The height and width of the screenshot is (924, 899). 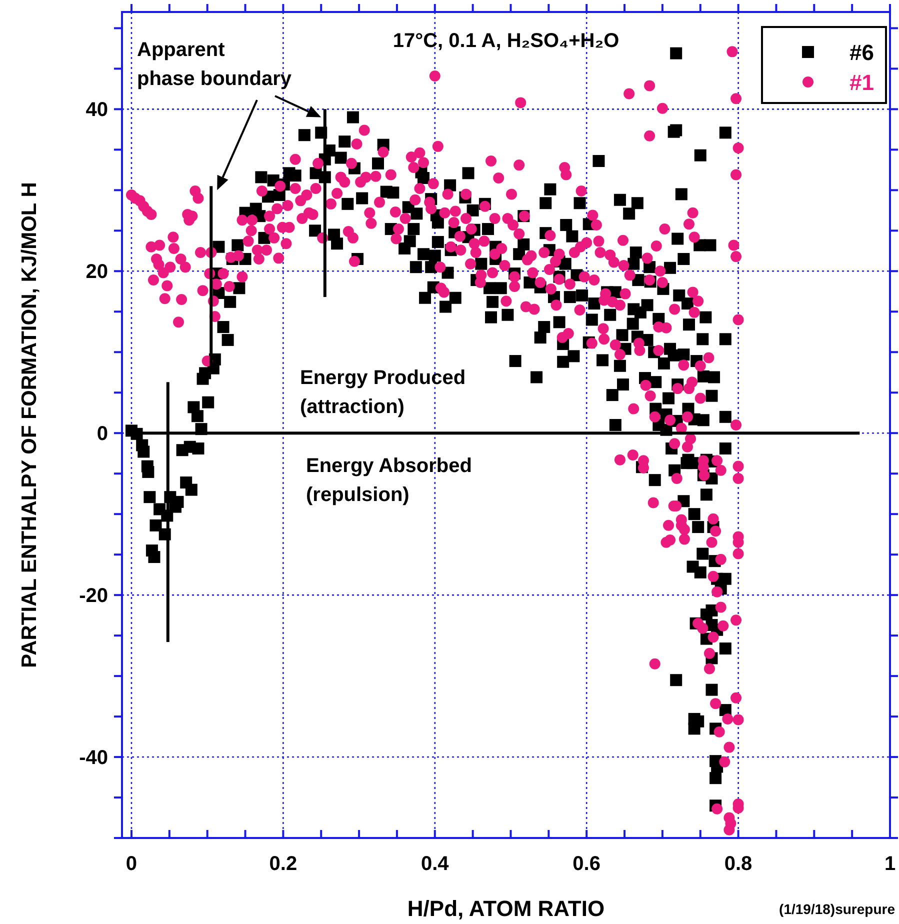 I want to click on text: (1/19/18)surepure, so click(x=837, y=909).